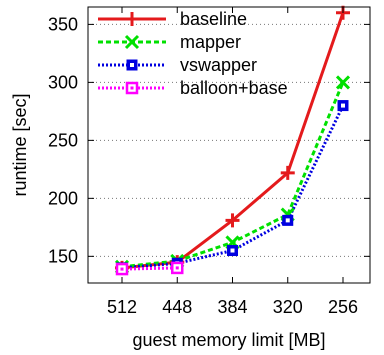  I want to click on y-axis-title: runtime [sec], so click(20, 144).